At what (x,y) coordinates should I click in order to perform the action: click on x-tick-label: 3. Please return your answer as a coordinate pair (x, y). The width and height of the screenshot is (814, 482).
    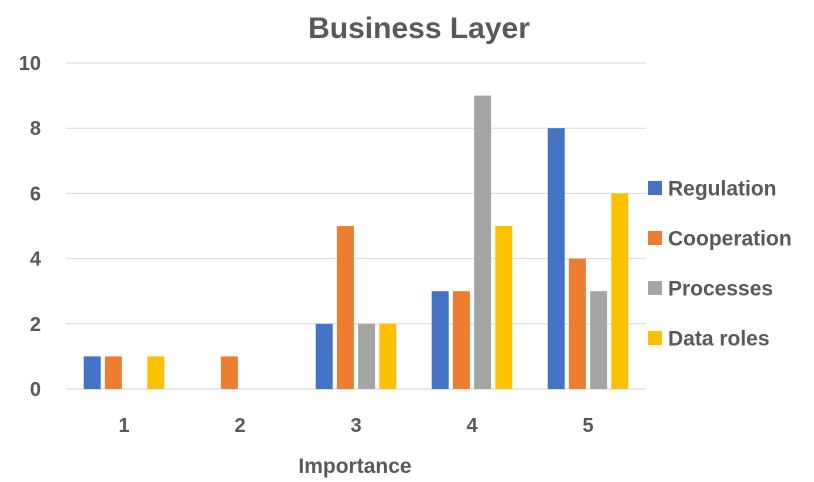
    Looking at the image, I should click on (355, 426).